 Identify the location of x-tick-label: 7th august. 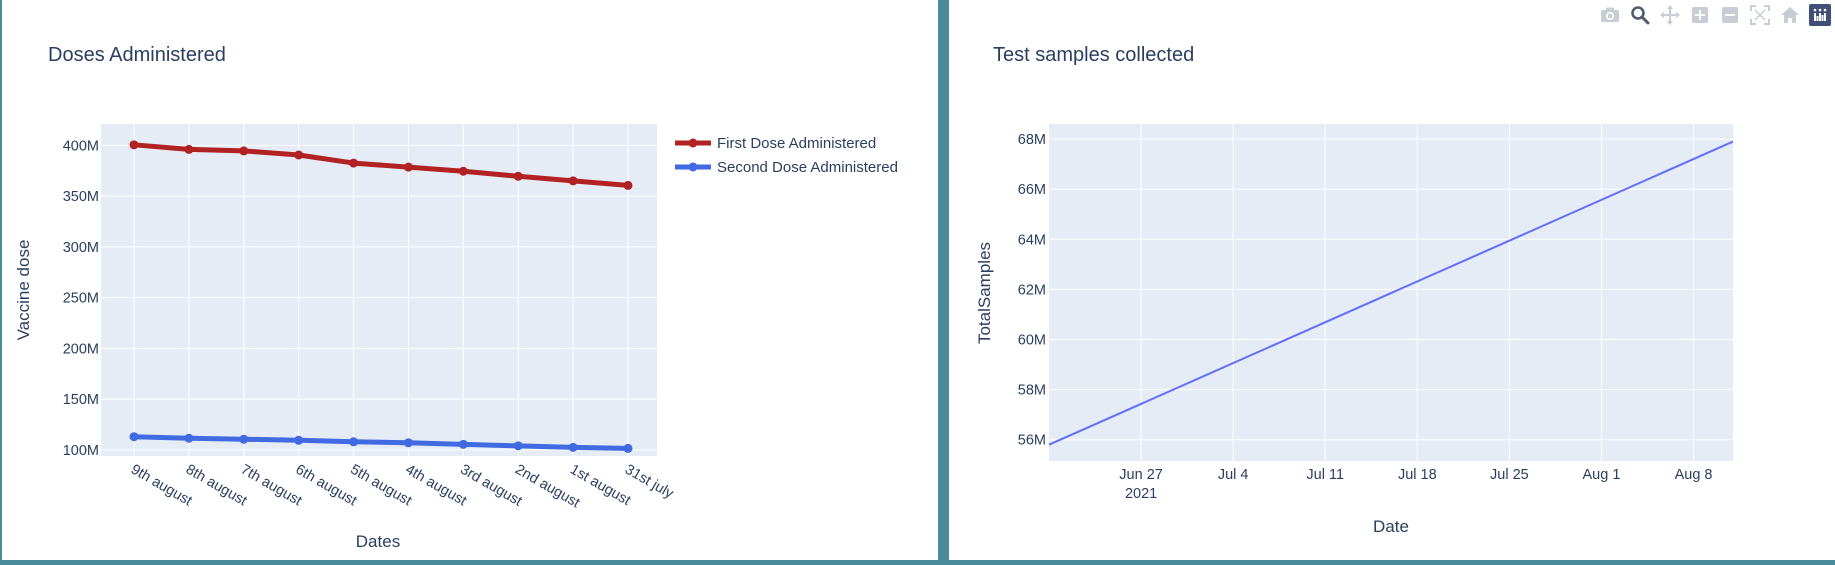
(271, 486).